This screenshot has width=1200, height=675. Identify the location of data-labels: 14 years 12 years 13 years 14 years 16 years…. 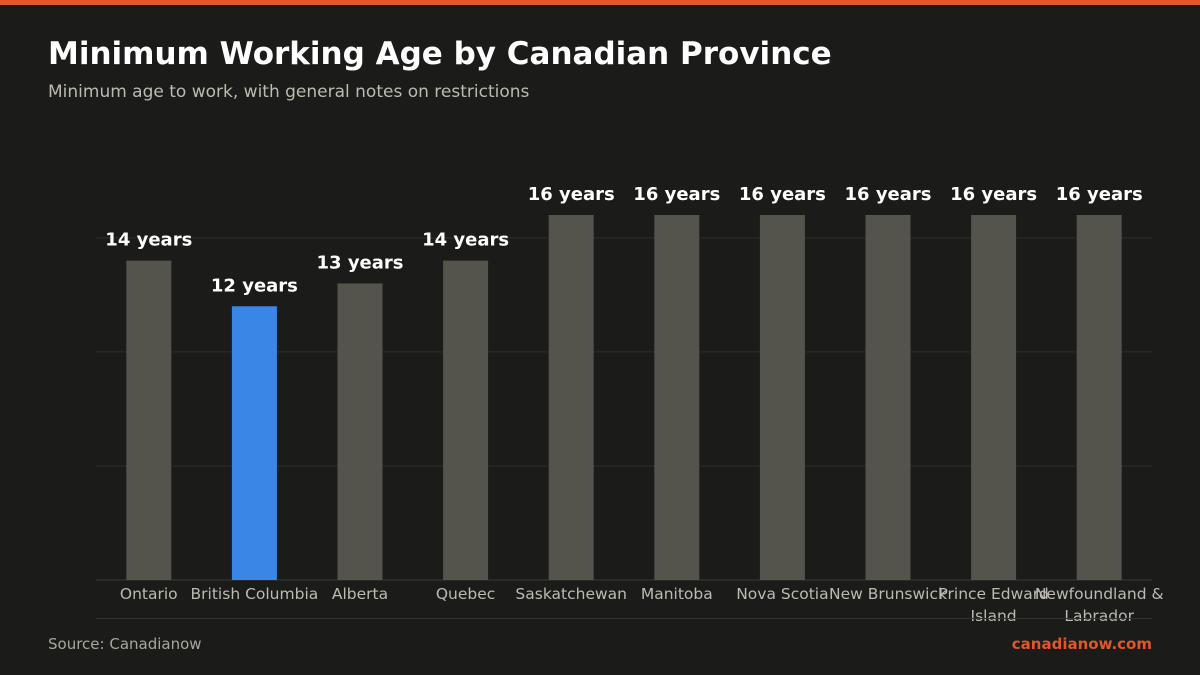
(623, 240).